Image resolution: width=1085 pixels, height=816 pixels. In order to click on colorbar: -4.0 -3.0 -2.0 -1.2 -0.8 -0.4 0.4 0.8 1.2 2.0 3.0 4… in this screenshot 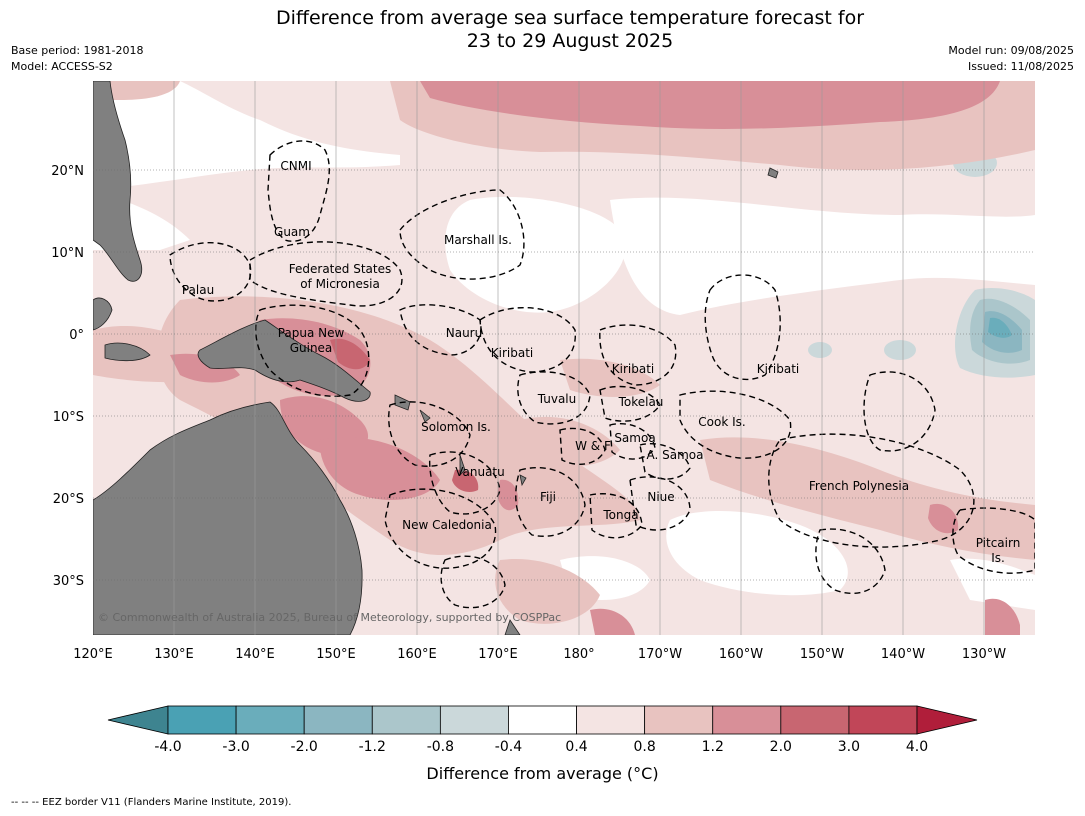, I will do `click(542, 730)`.